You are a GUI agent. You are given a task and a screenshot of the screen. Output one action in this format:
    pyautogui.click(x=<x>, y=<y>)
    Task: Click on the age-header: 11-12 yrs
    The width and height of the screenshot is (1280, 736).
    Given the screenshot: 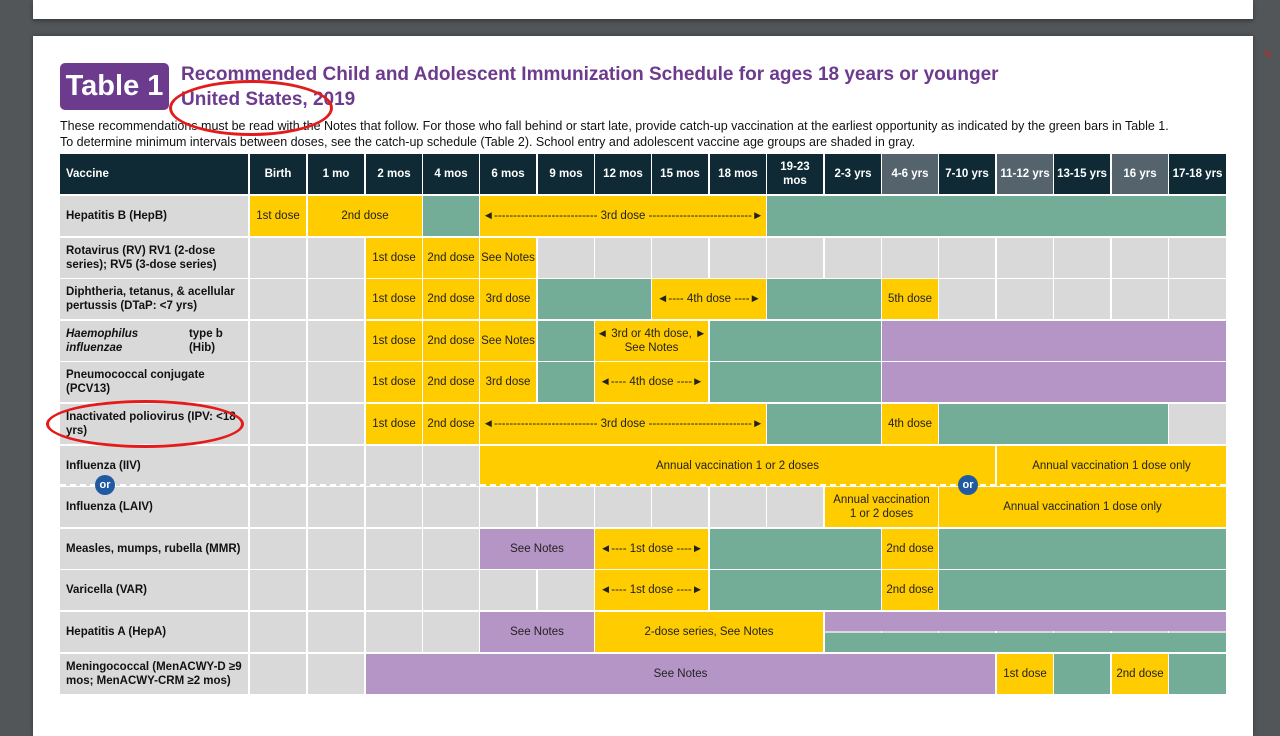 What is the action you would take?
    pyautogui.click(x=1025, y=174)
    